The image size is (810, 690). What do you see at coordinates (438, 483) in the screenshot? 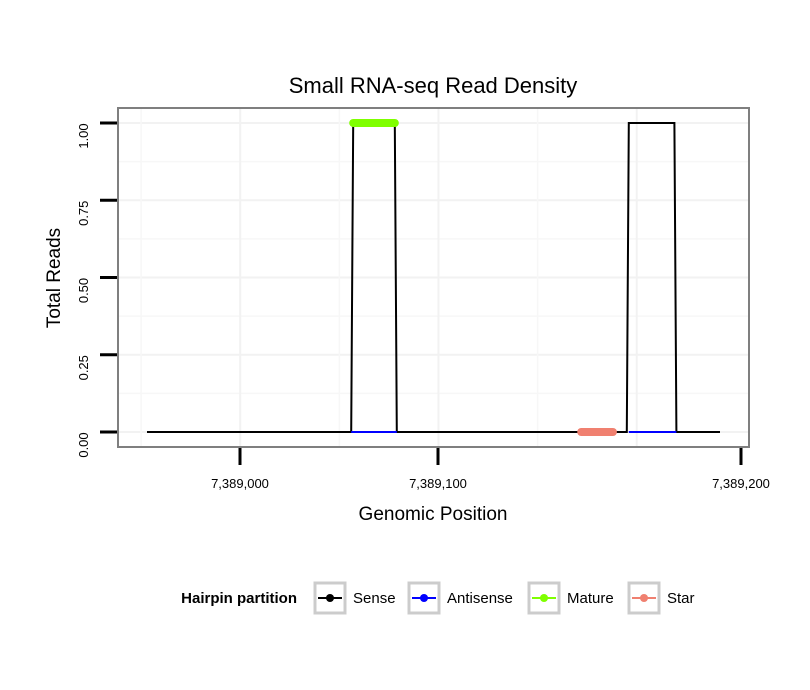
I see `x-tick-label: 7,389,100` at bounding box center [438, 483].